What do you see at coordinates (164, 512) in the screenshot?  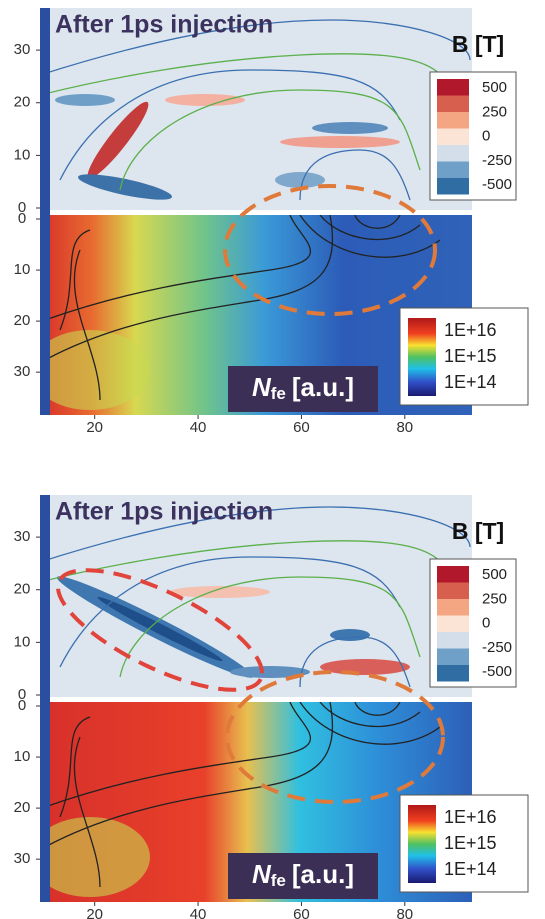 I see `panel-title: After 1ps injection` at bounding box center [164, 512].